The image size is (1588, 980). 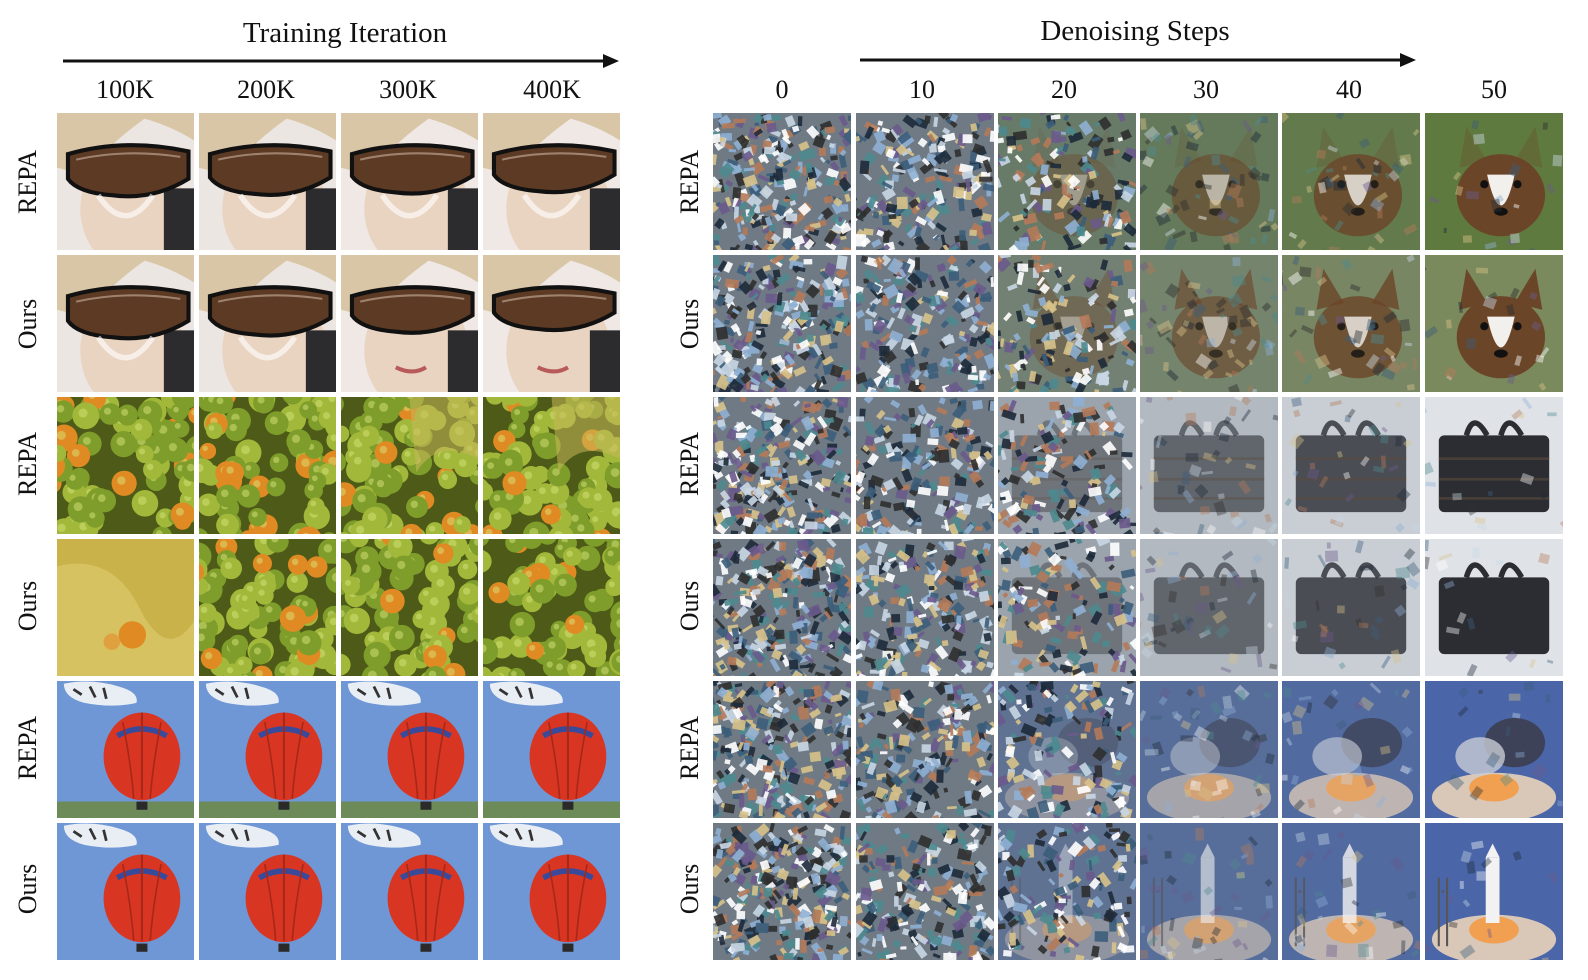 What do you see at coordinates (782, 89) in the screenshot?
I see `right-column-label: 0` at bounding box center [782, 89].